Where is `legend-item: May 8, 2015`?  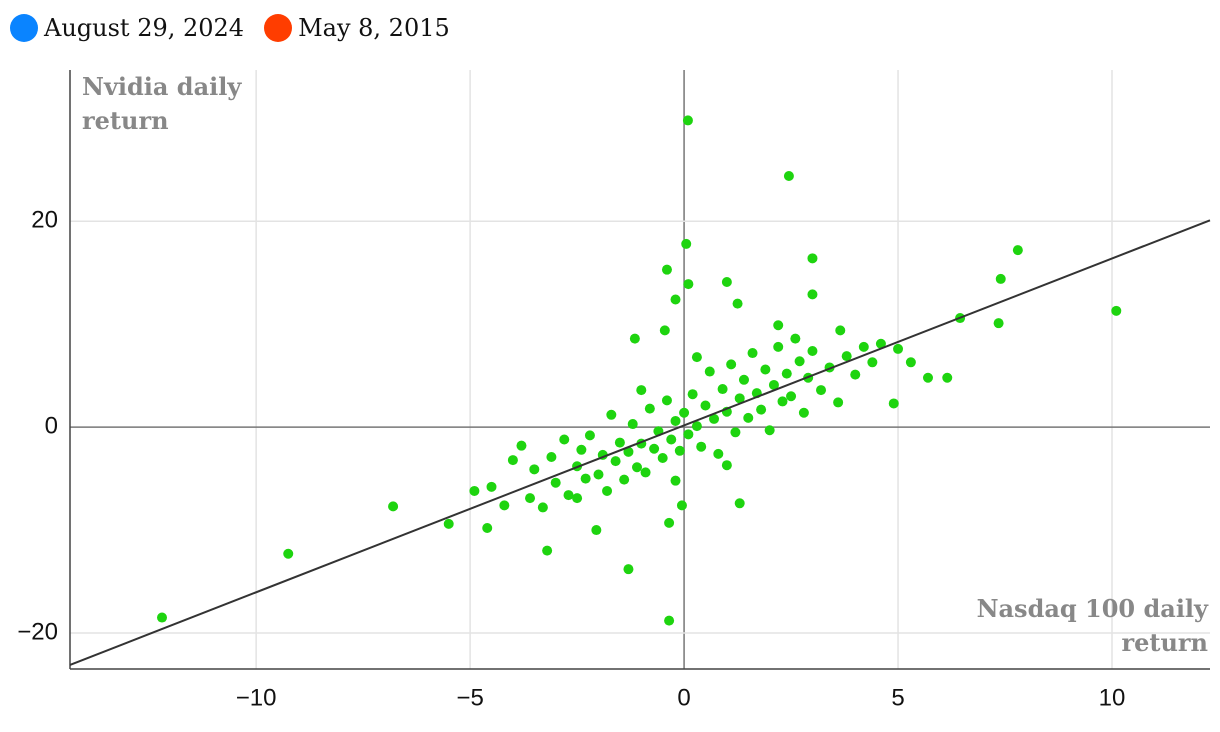
legend-item: May 8, 2015 is located at coordinates (357, 28).